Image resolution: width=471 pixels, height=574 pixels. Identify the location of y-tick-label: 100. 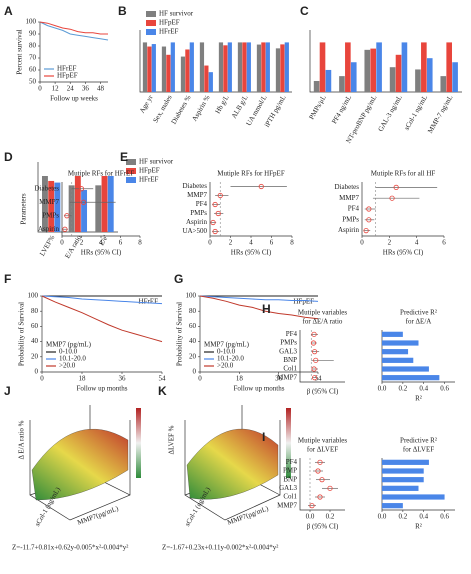
(33, 296).